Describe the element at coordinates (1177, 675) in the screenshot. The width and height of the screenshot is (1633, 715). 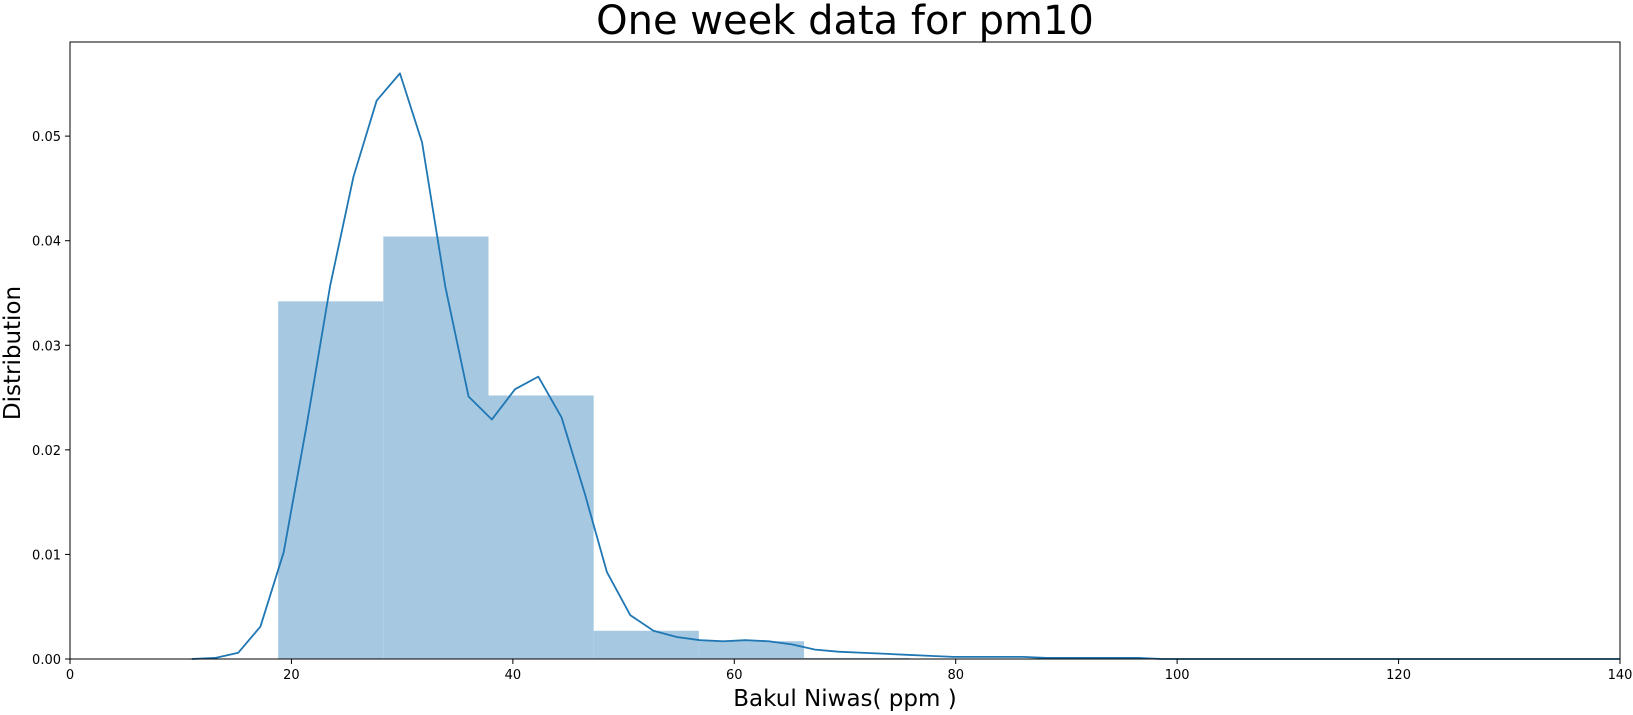
I see `x-tick-label: 100` at that location.